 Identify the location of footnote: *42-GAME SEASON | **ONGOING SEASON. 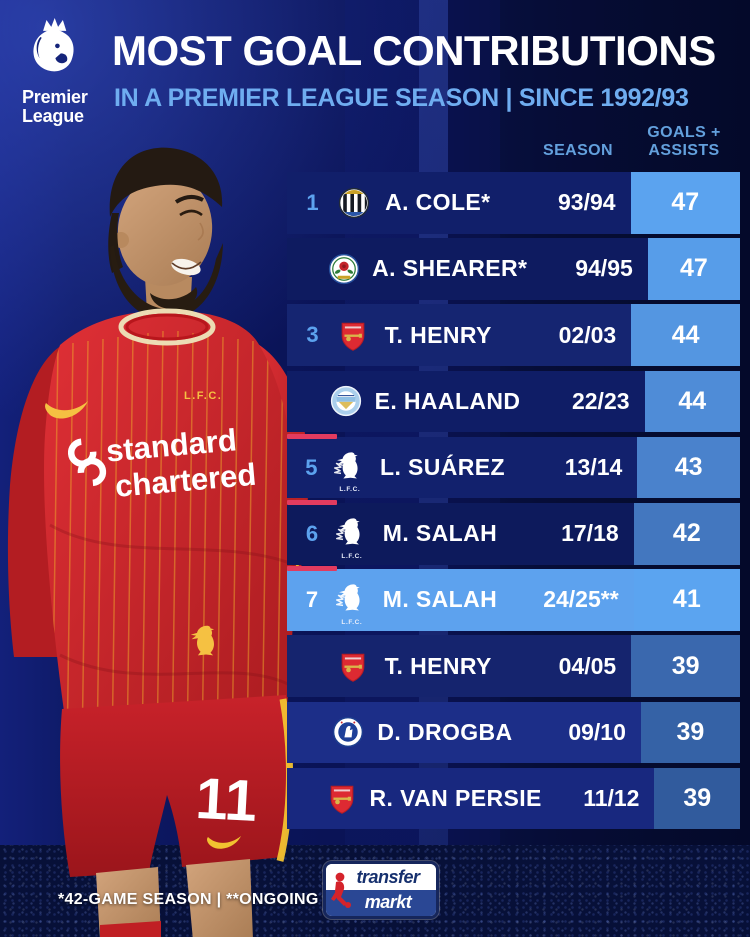
(225, 899).